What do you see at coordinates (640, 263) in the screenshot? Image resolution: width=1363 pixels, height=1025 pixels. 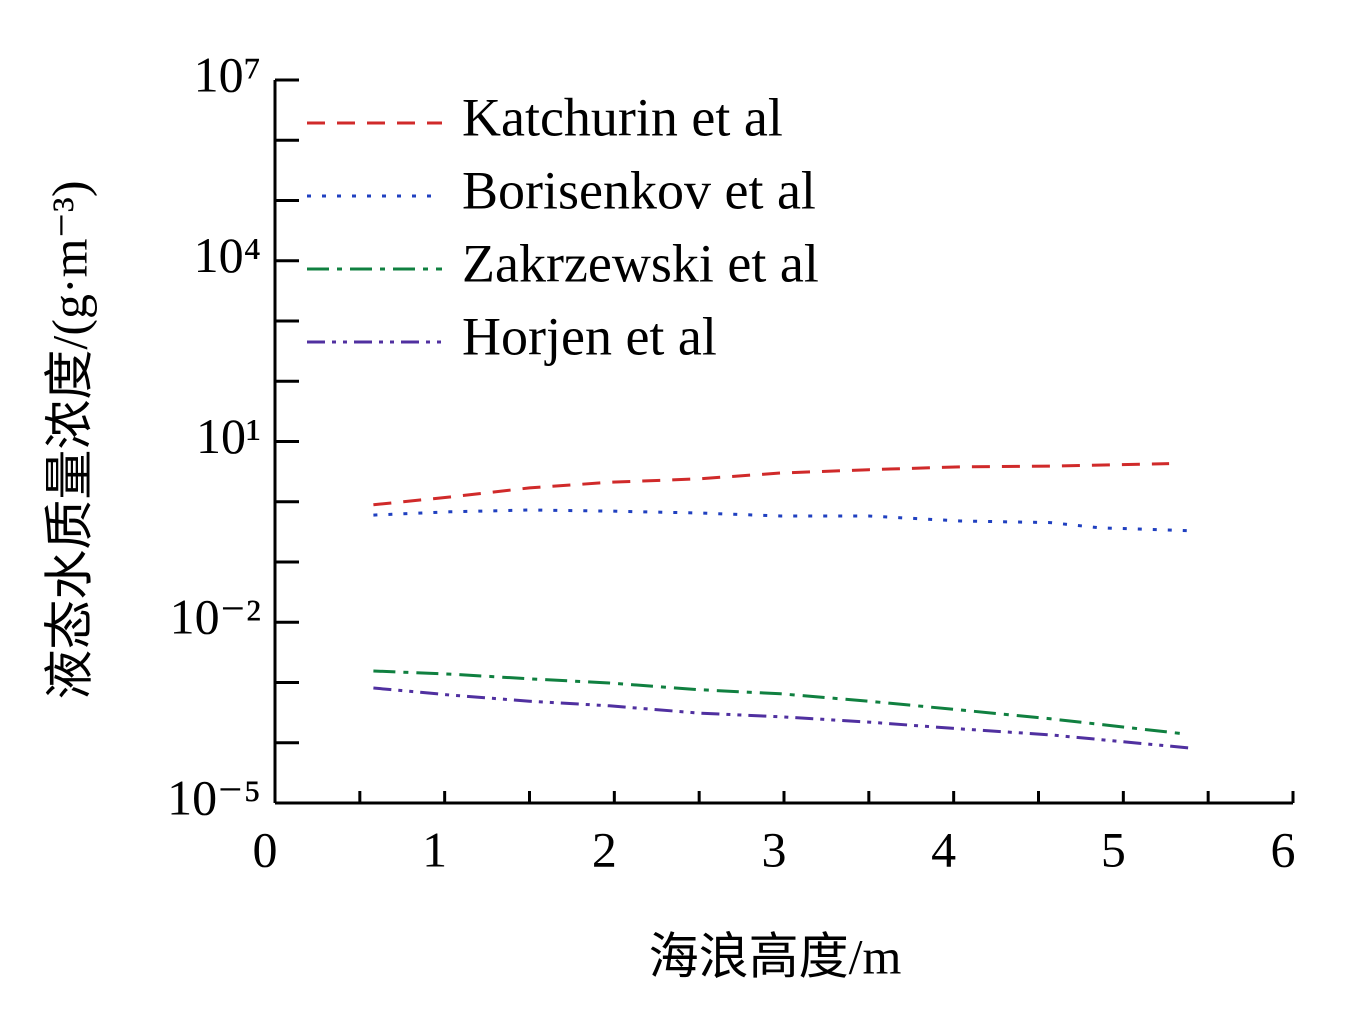 I see `legend-label: Zakrzewski et al` at bounding box center [640, 263].